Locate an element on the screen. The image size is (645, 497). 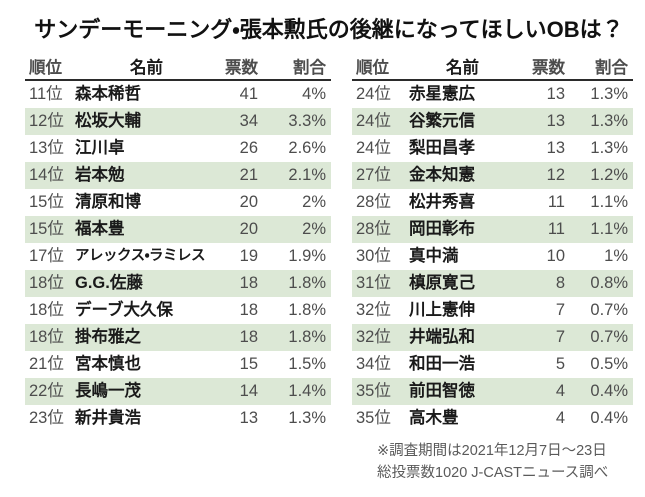
votes-cell: 41 is located at coordinates (248, 94).